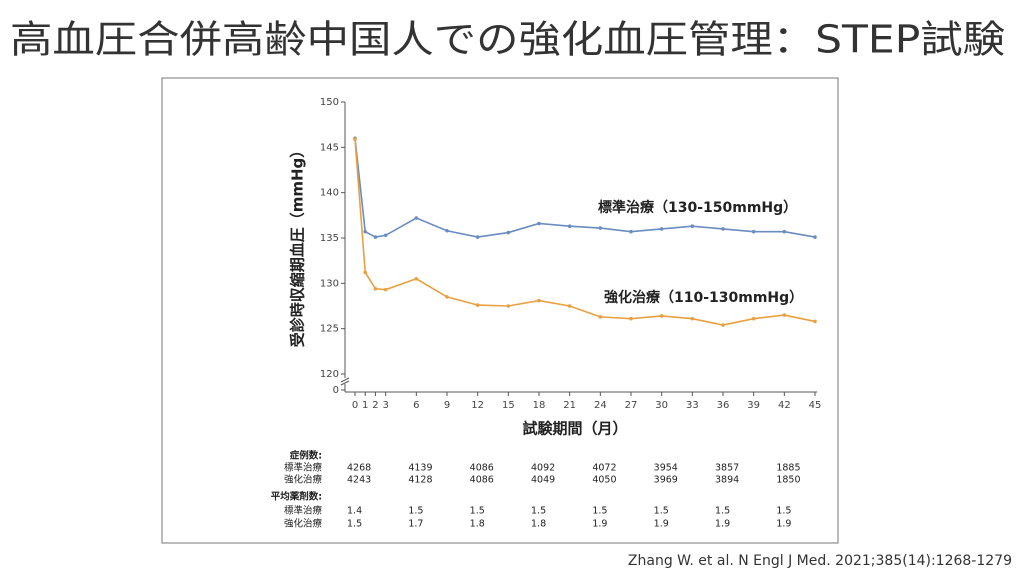  I want to click on x-tick-label: 1, so click(365, 405).